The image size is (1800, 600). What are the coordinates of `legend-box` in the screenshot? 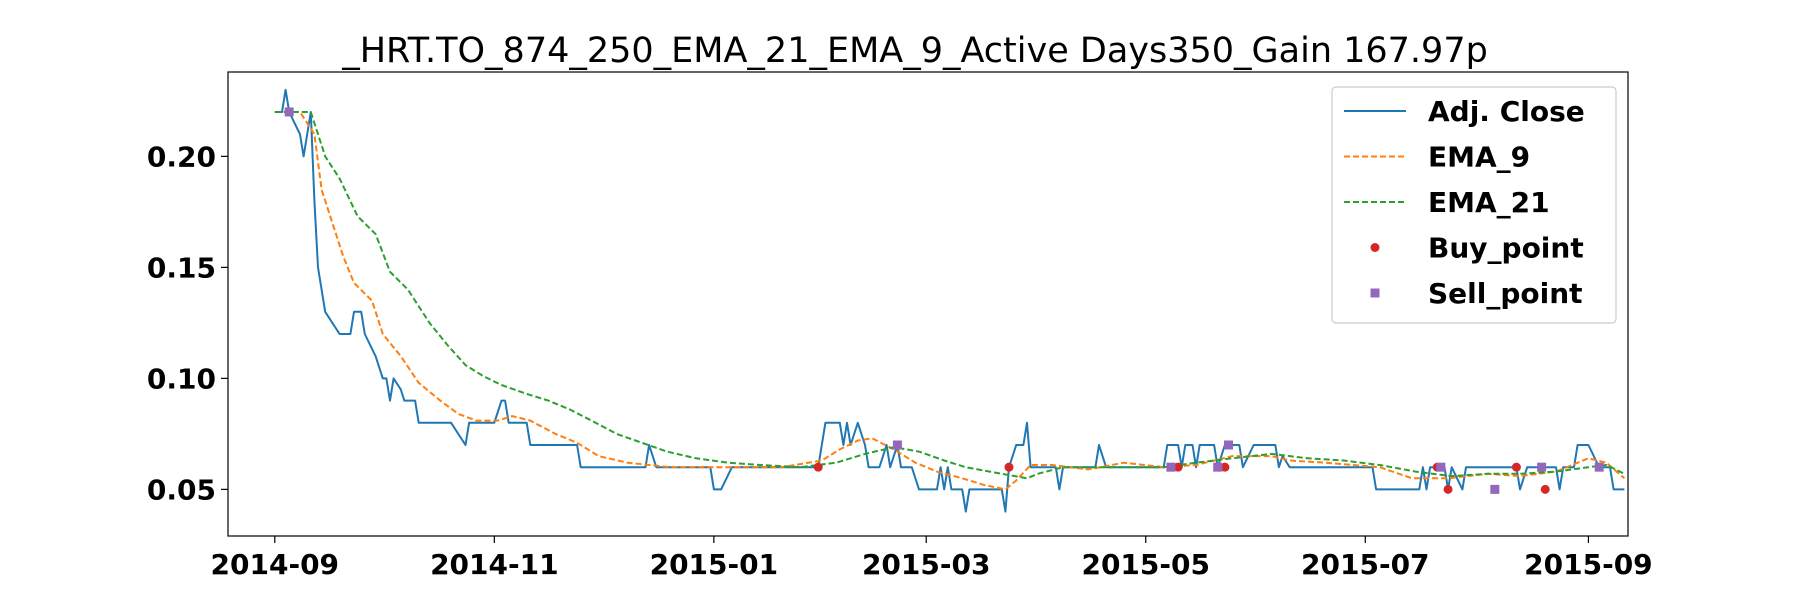 It's located at (1474, 205).